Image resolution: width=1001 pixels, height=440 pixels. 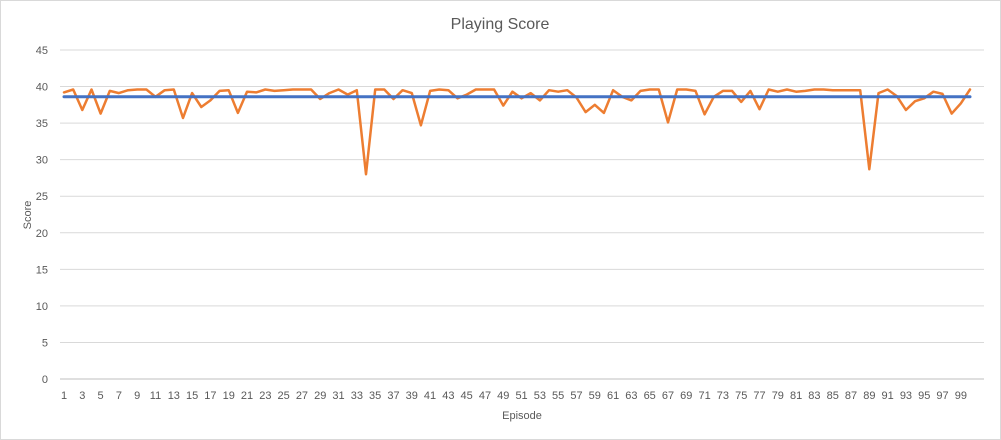 What do you see at coordinates (45, 380) in the screenshot?
I see `y-tick-label: 0` at bounding box center [45, 380].